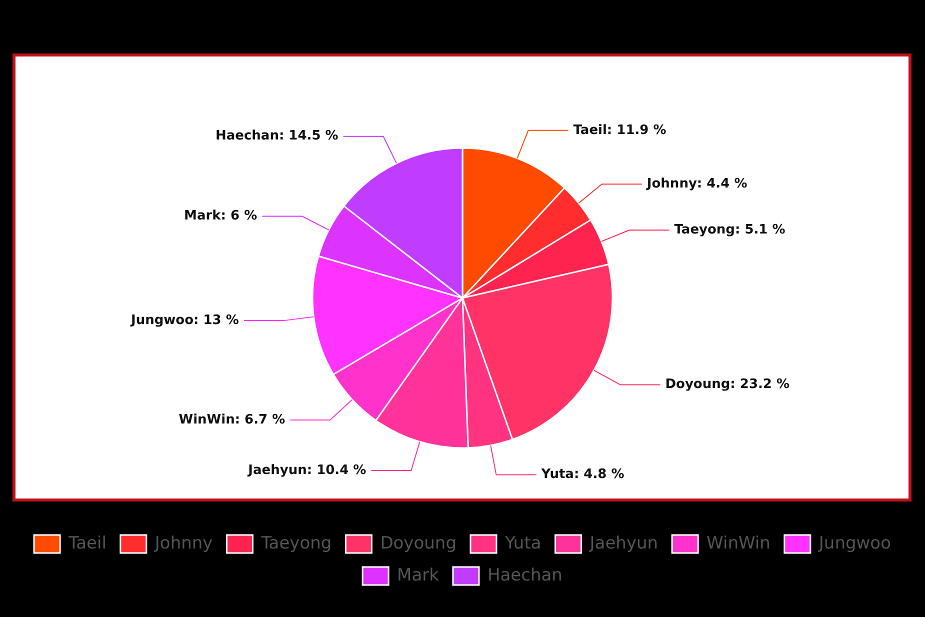 This screenshot has height=617, width=925. Describe the element at coordinates (87, 543) in the screenshot. I see `legend-label: Taeil` at that location.